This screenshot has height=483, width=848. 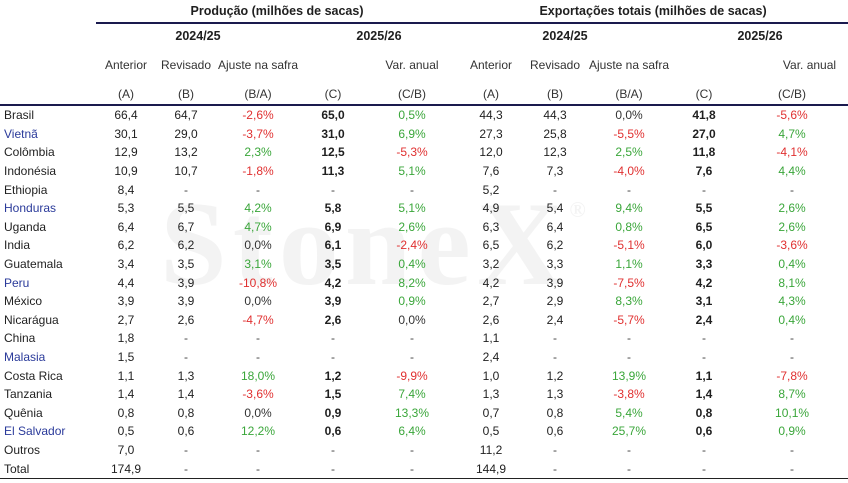 I want to click on production-revisado-value: 6,2, so click(x=186, y=245).